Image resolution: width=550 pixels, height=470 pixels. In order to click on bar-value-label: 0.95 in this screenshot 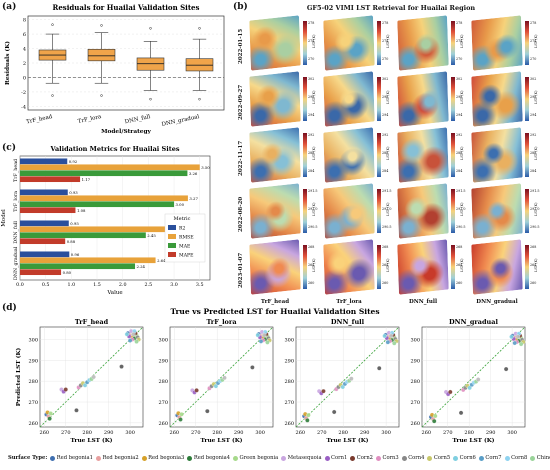, I will do `click(74, 223)`.